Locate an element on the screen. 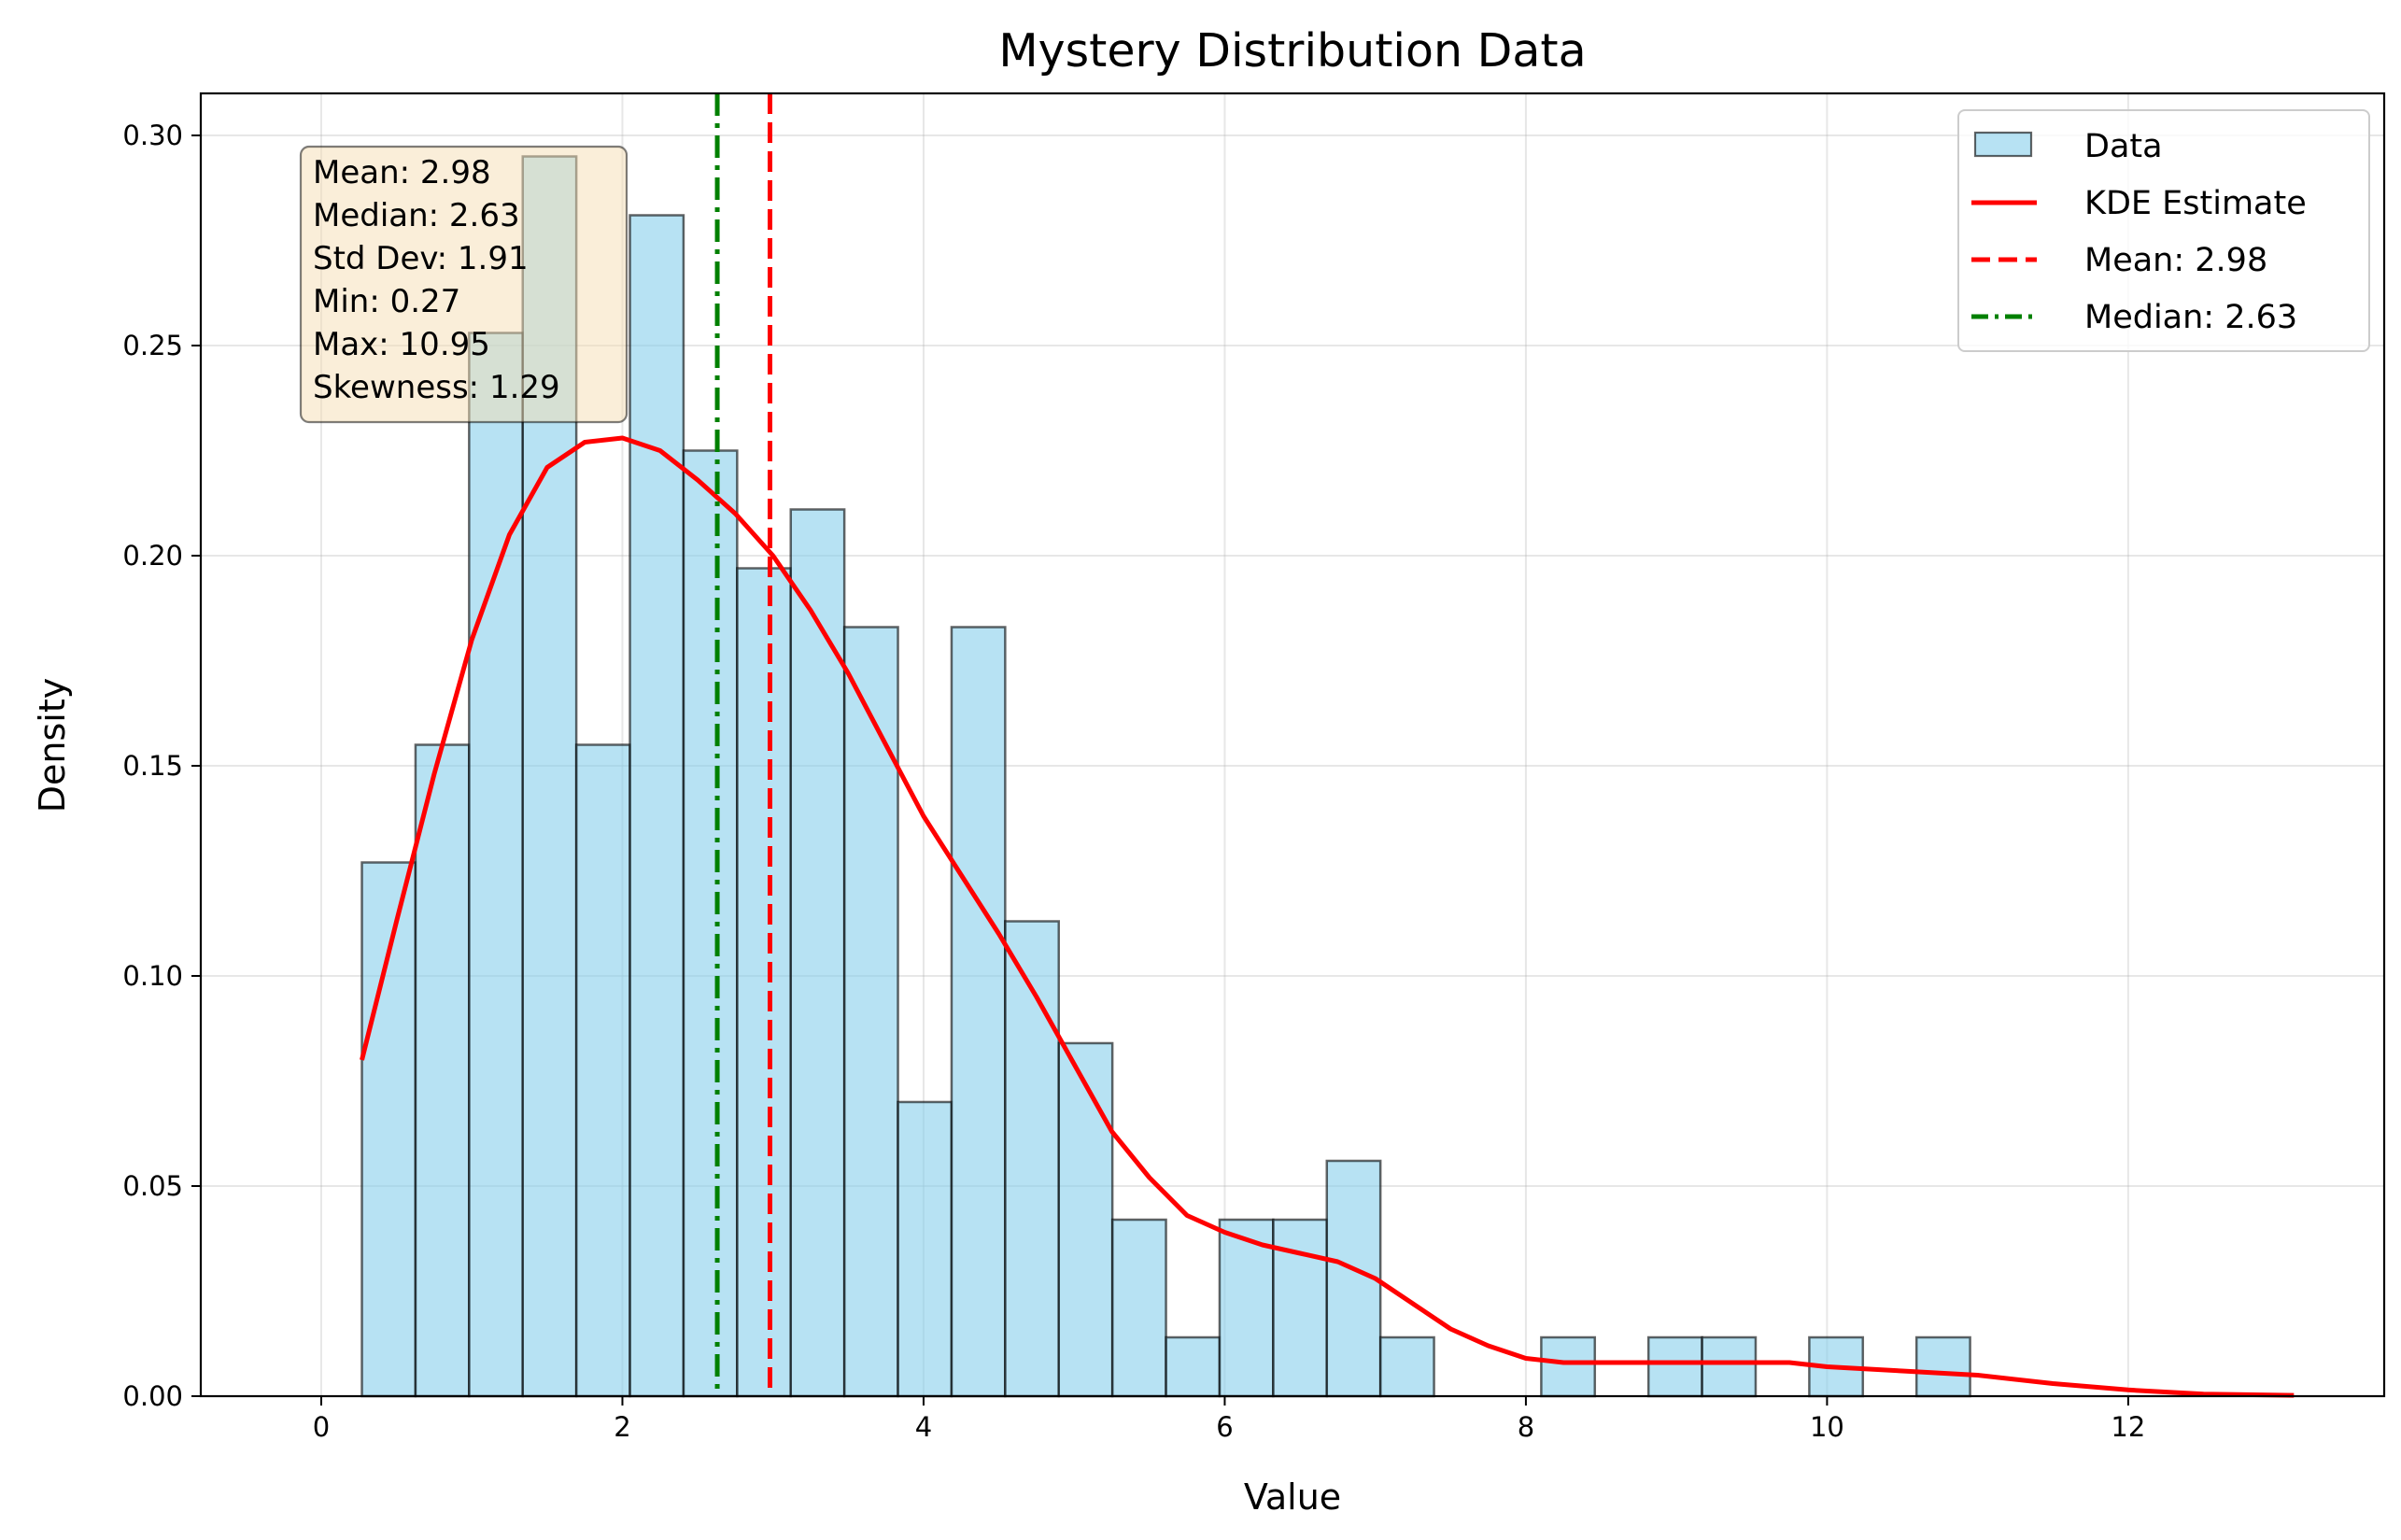  stats-line: Min: 0.27 is located at coordinates (386, 302).